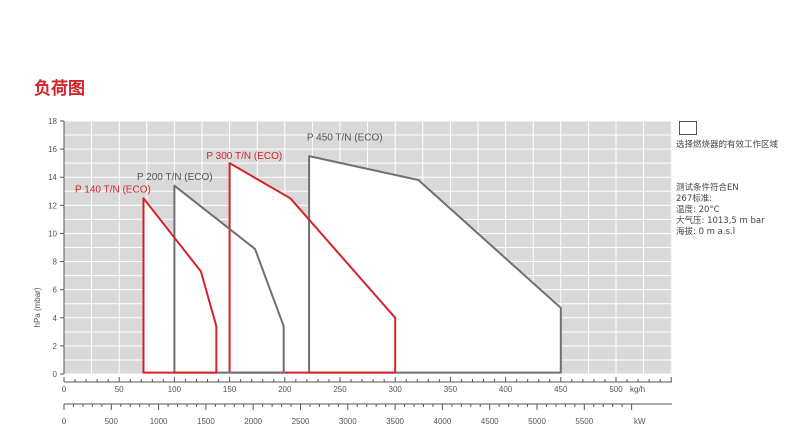 This screenshot has width=799, height=432. Describe the element at coordinates (537, 421) in the screenshot. I see `x-tick-label-kw: 5000` at that location.